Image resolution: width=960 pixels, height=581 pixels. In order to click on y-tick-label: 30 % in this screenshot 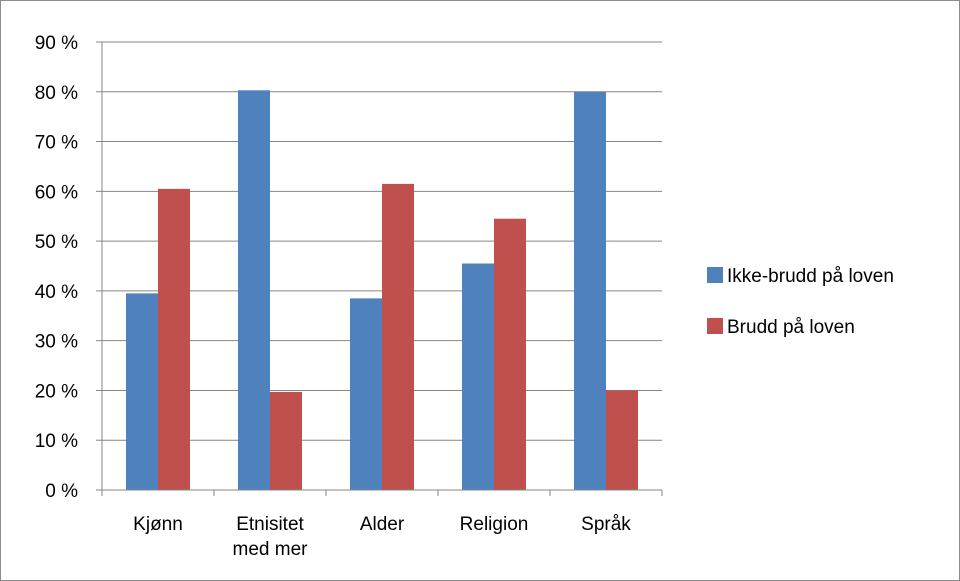, I will do `click(56, 342)`.